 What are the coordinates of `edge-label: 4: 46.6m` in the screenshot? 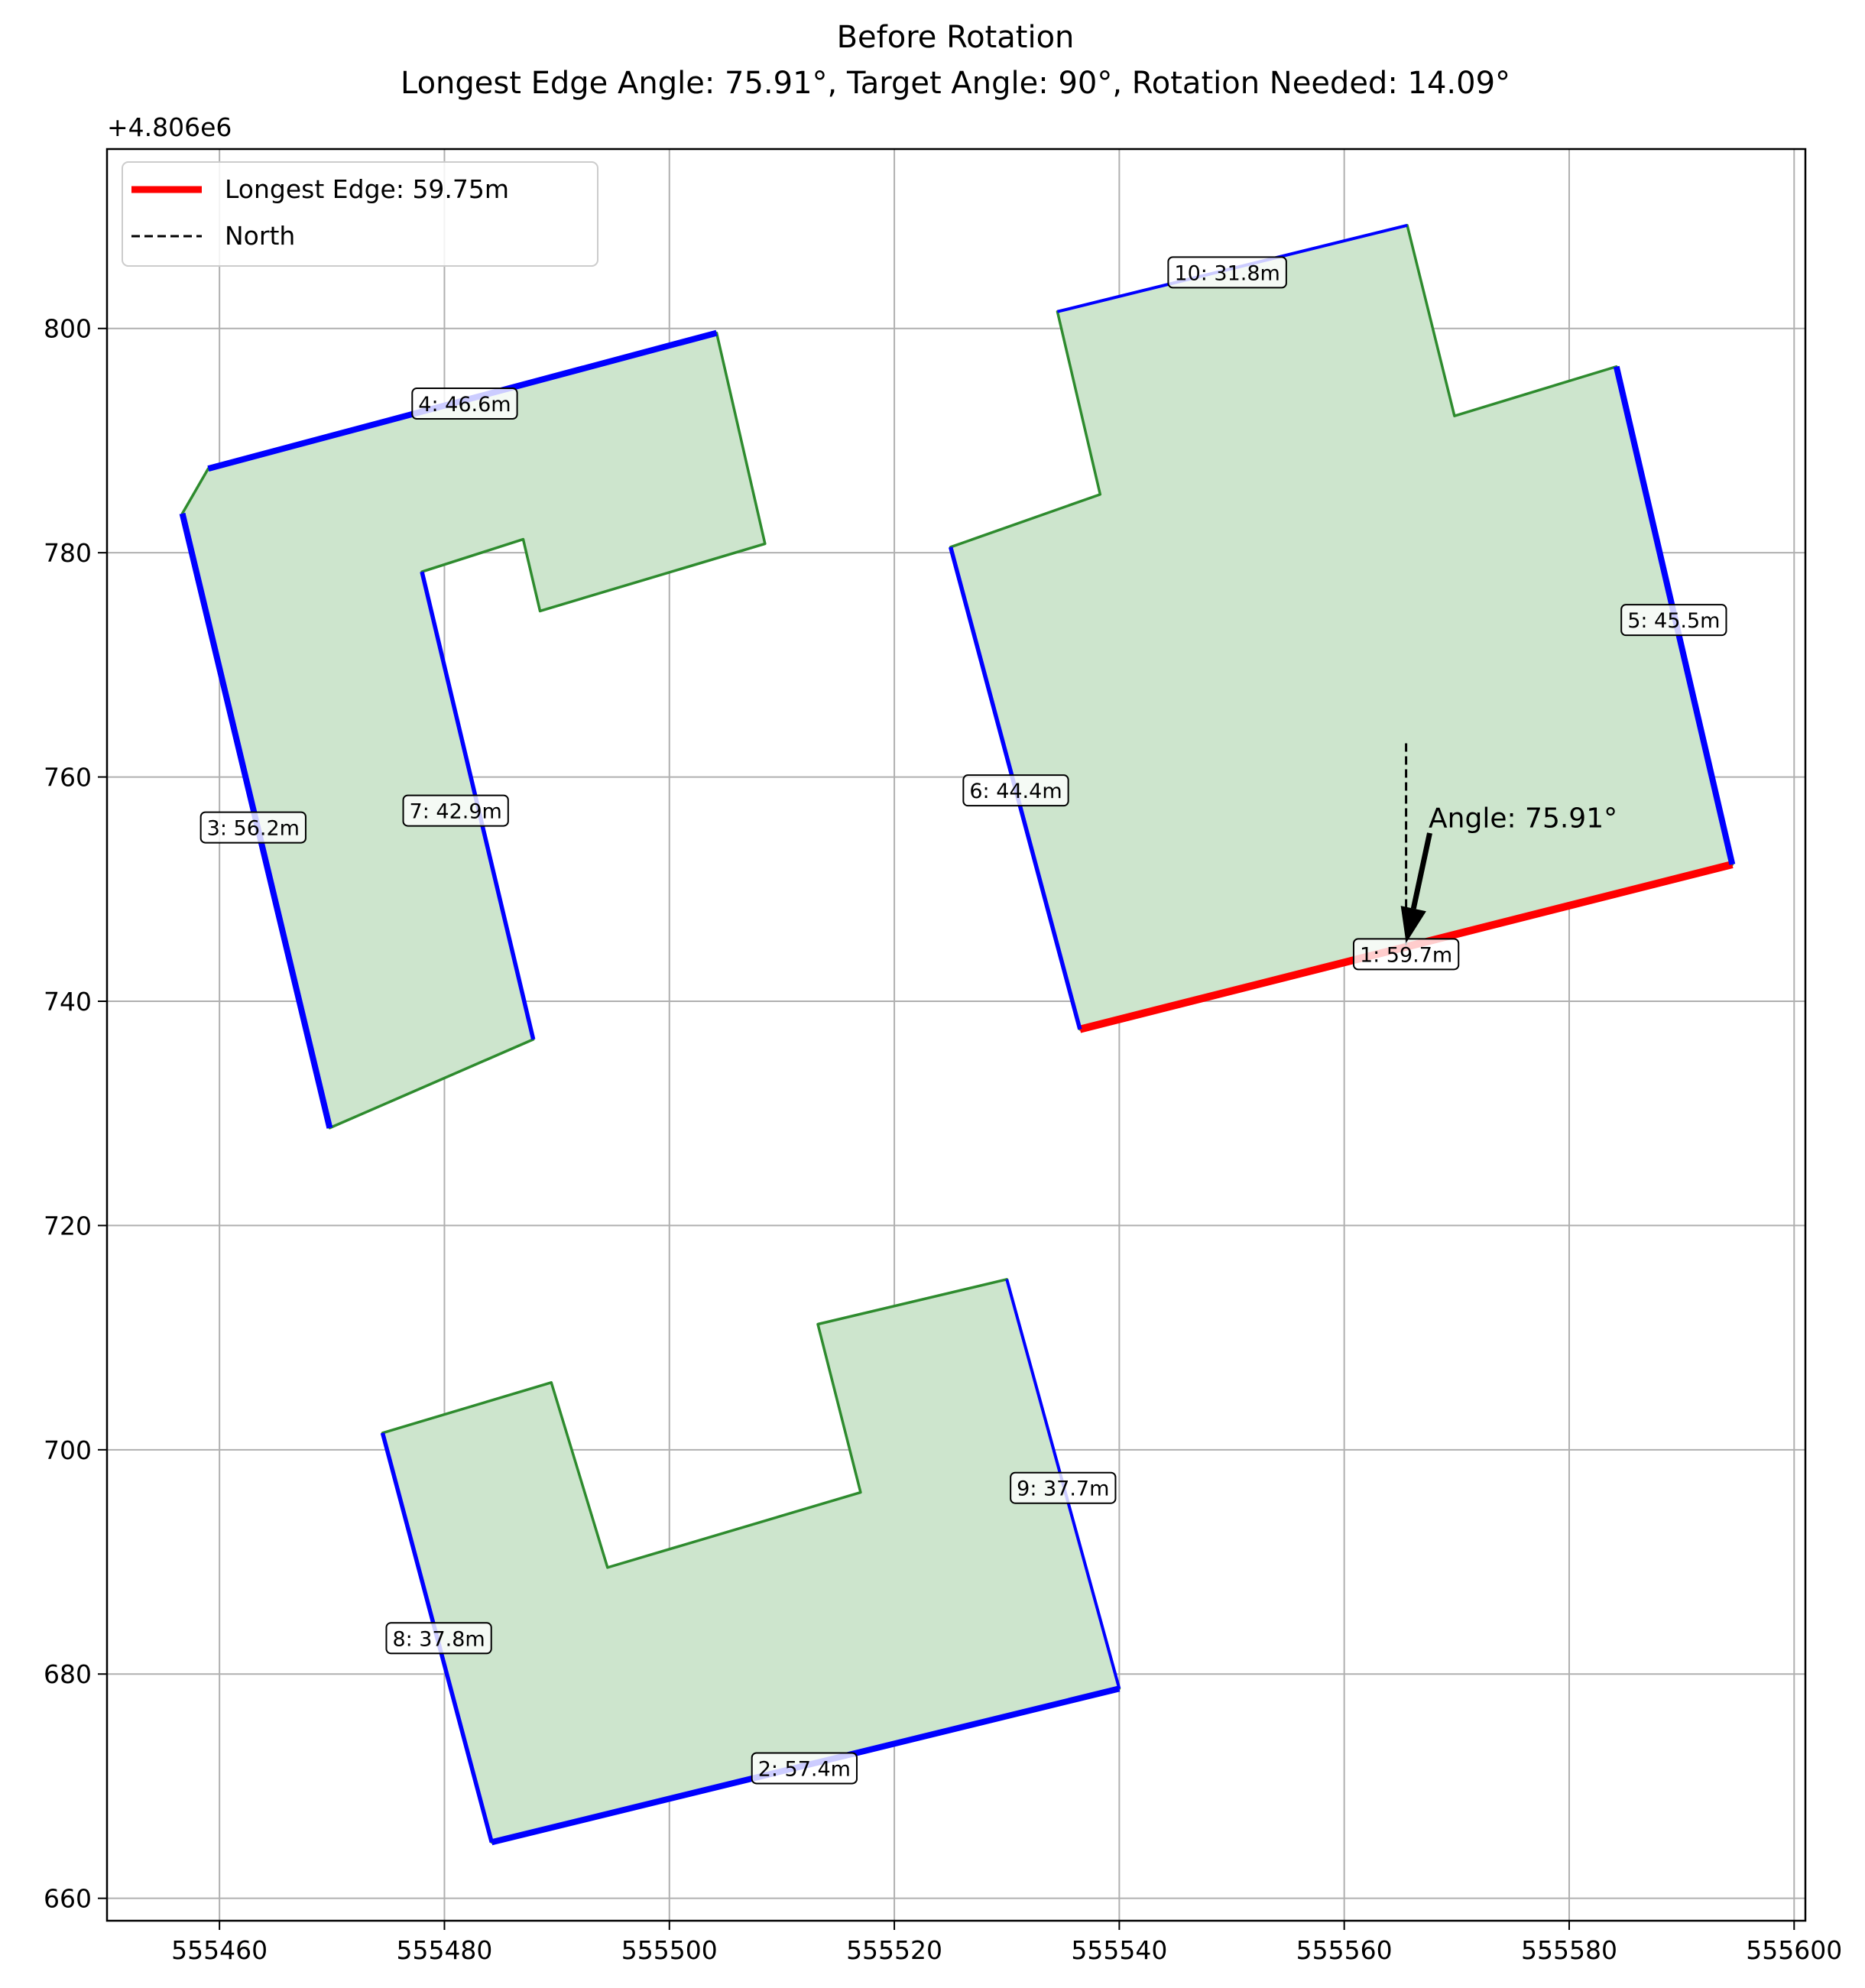 It's located at (464, 404).